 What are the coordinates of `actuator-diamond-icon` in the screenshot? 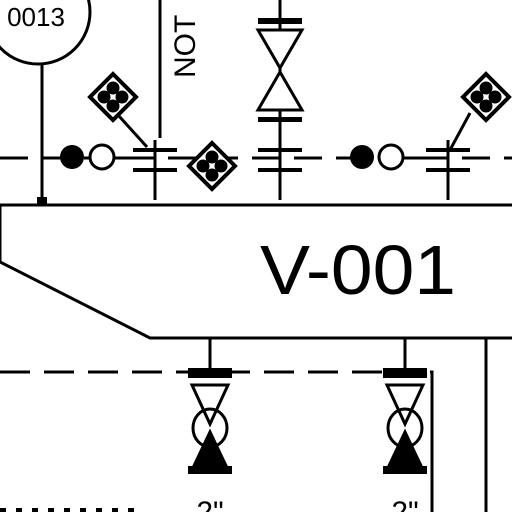 It's located at (113, 97).